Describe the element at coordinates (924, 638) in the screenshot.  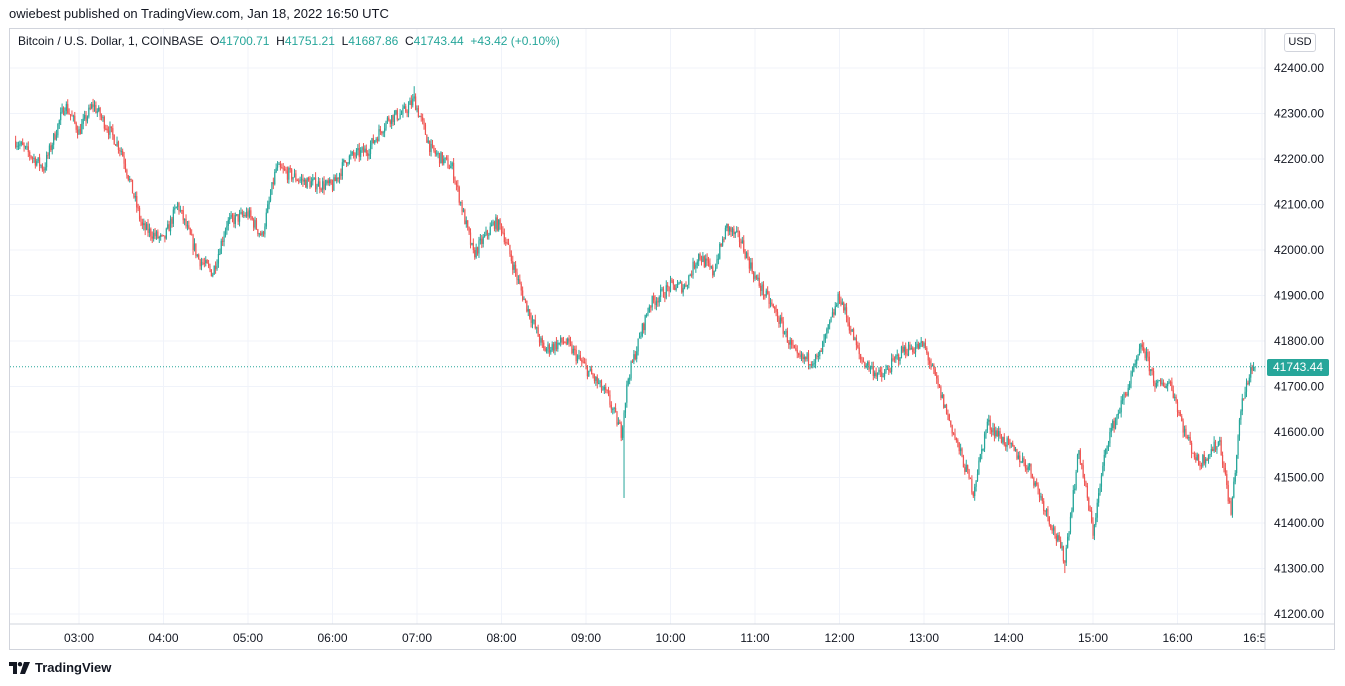
I see `x-tick-label: 13:00` at that location.